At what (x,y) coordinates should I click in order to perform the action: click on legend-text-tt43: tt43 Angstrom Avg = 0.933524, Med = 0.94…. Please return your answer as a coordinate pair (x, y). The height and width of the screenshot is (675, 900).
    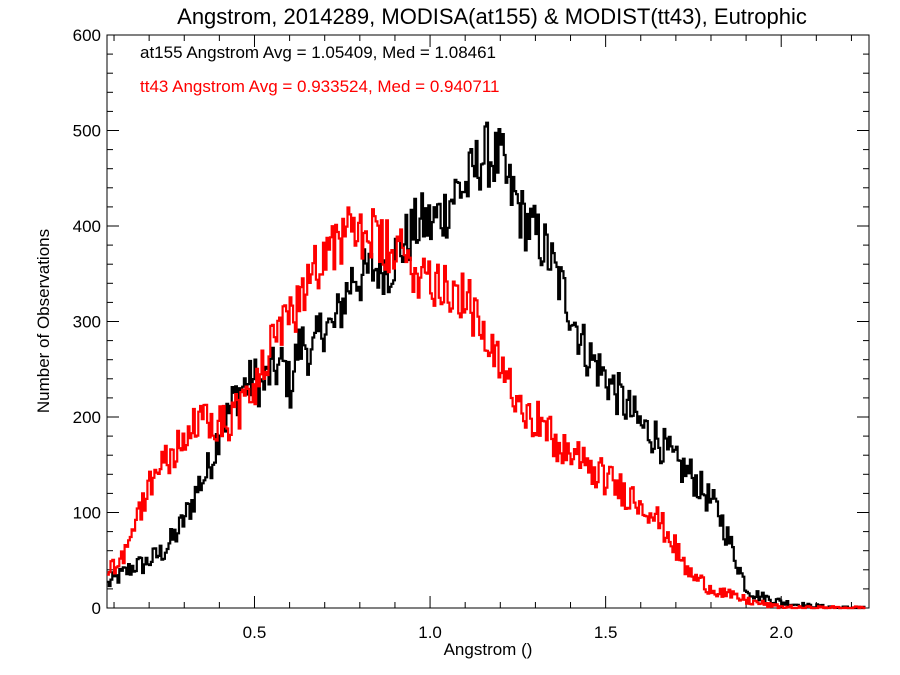
    Looking at the image, I should click on (319, 86).